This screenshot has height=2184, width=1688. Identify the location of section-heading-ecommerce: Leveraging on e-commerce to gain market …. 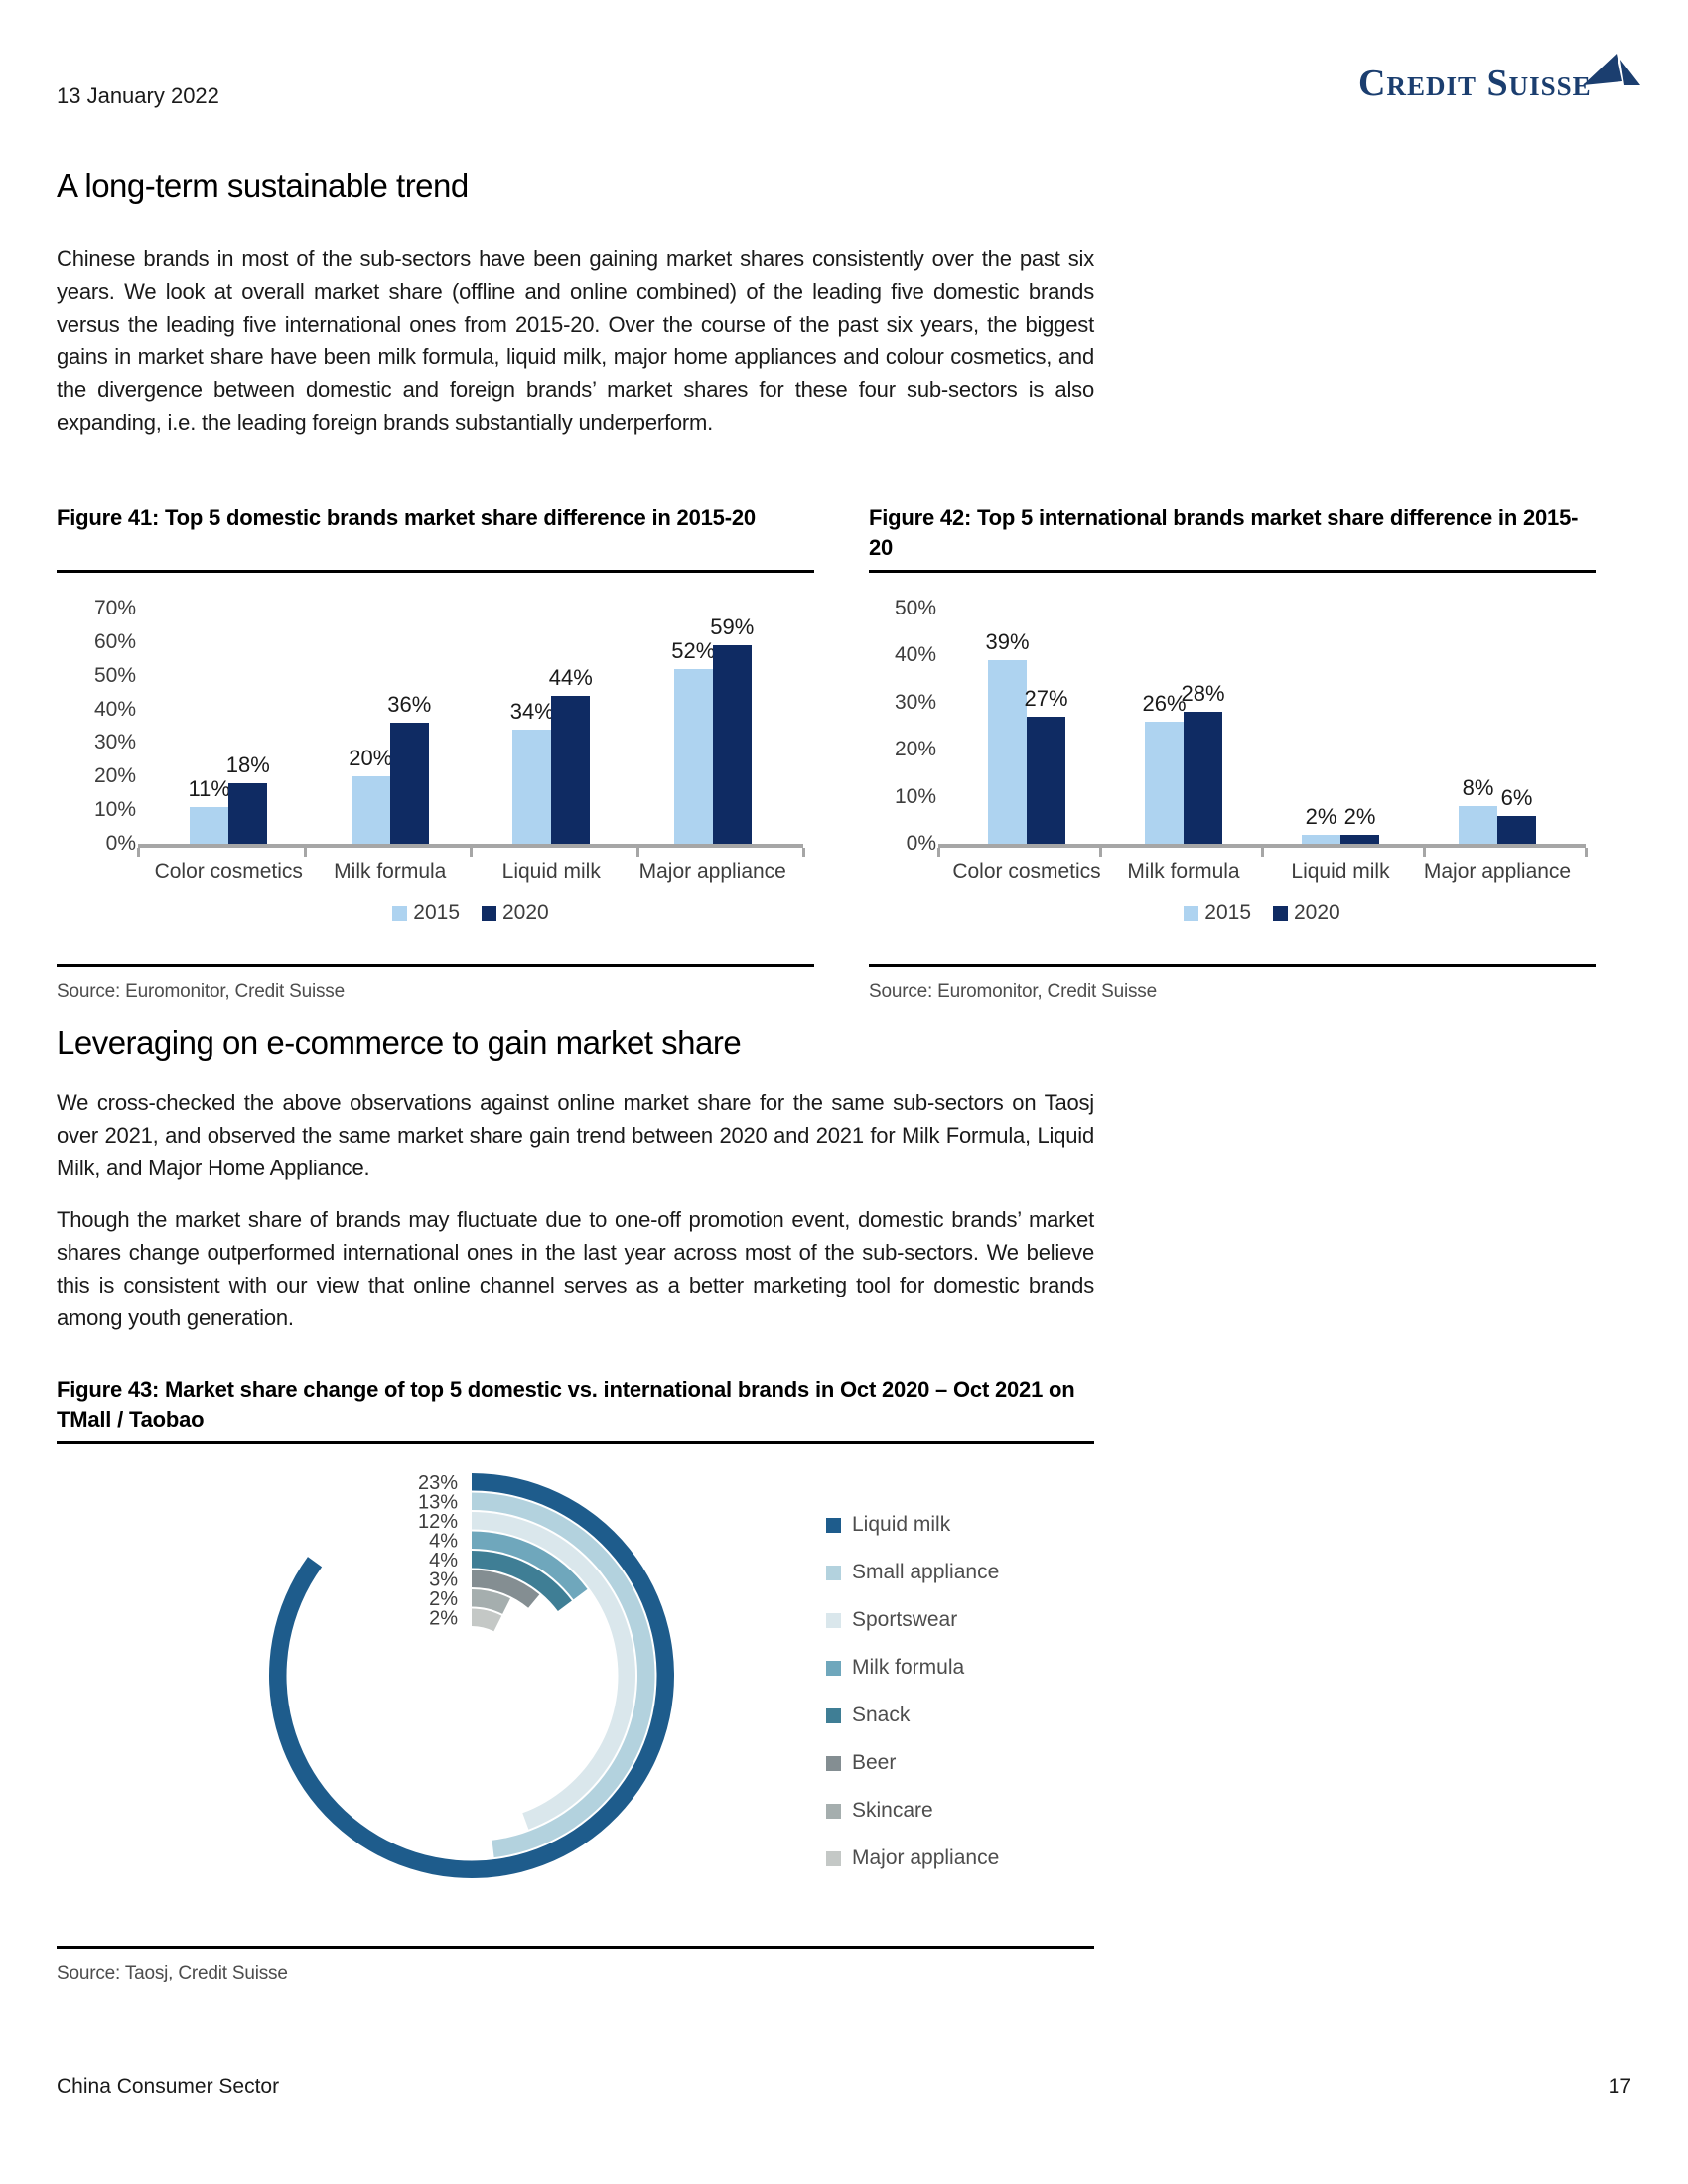
(399, 1042).